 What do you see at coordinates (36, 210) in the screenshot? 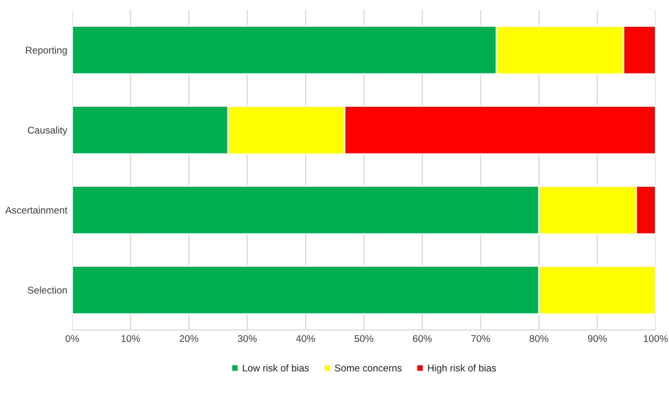
I see `y-tick-label: Ascertainment` at bounding box center [36, 210].